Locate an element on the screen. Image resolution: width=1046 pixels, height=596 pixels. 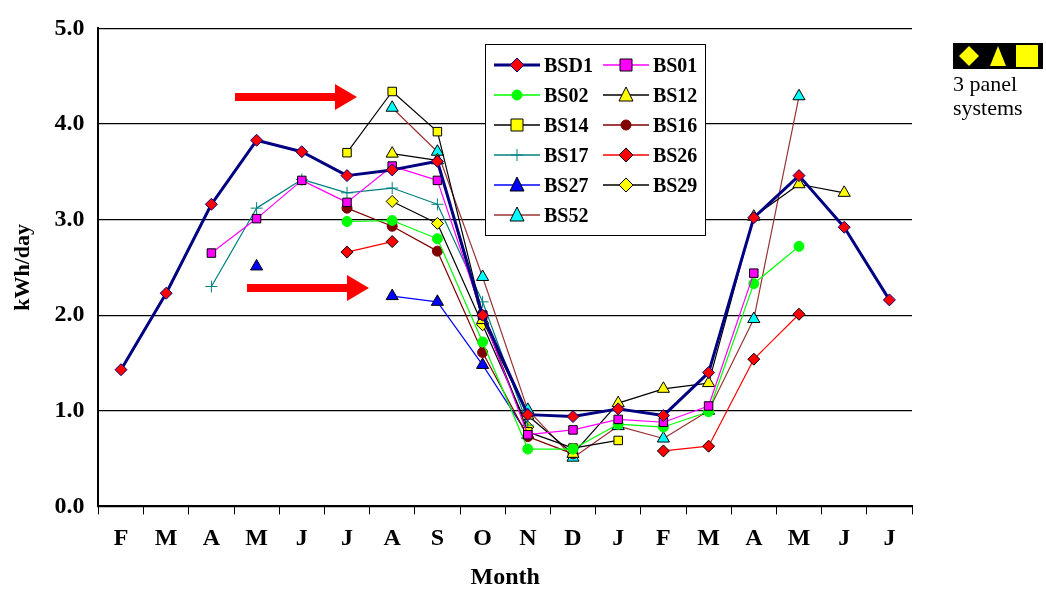
text: 3 panel systems is located at coordinates (988, 95).